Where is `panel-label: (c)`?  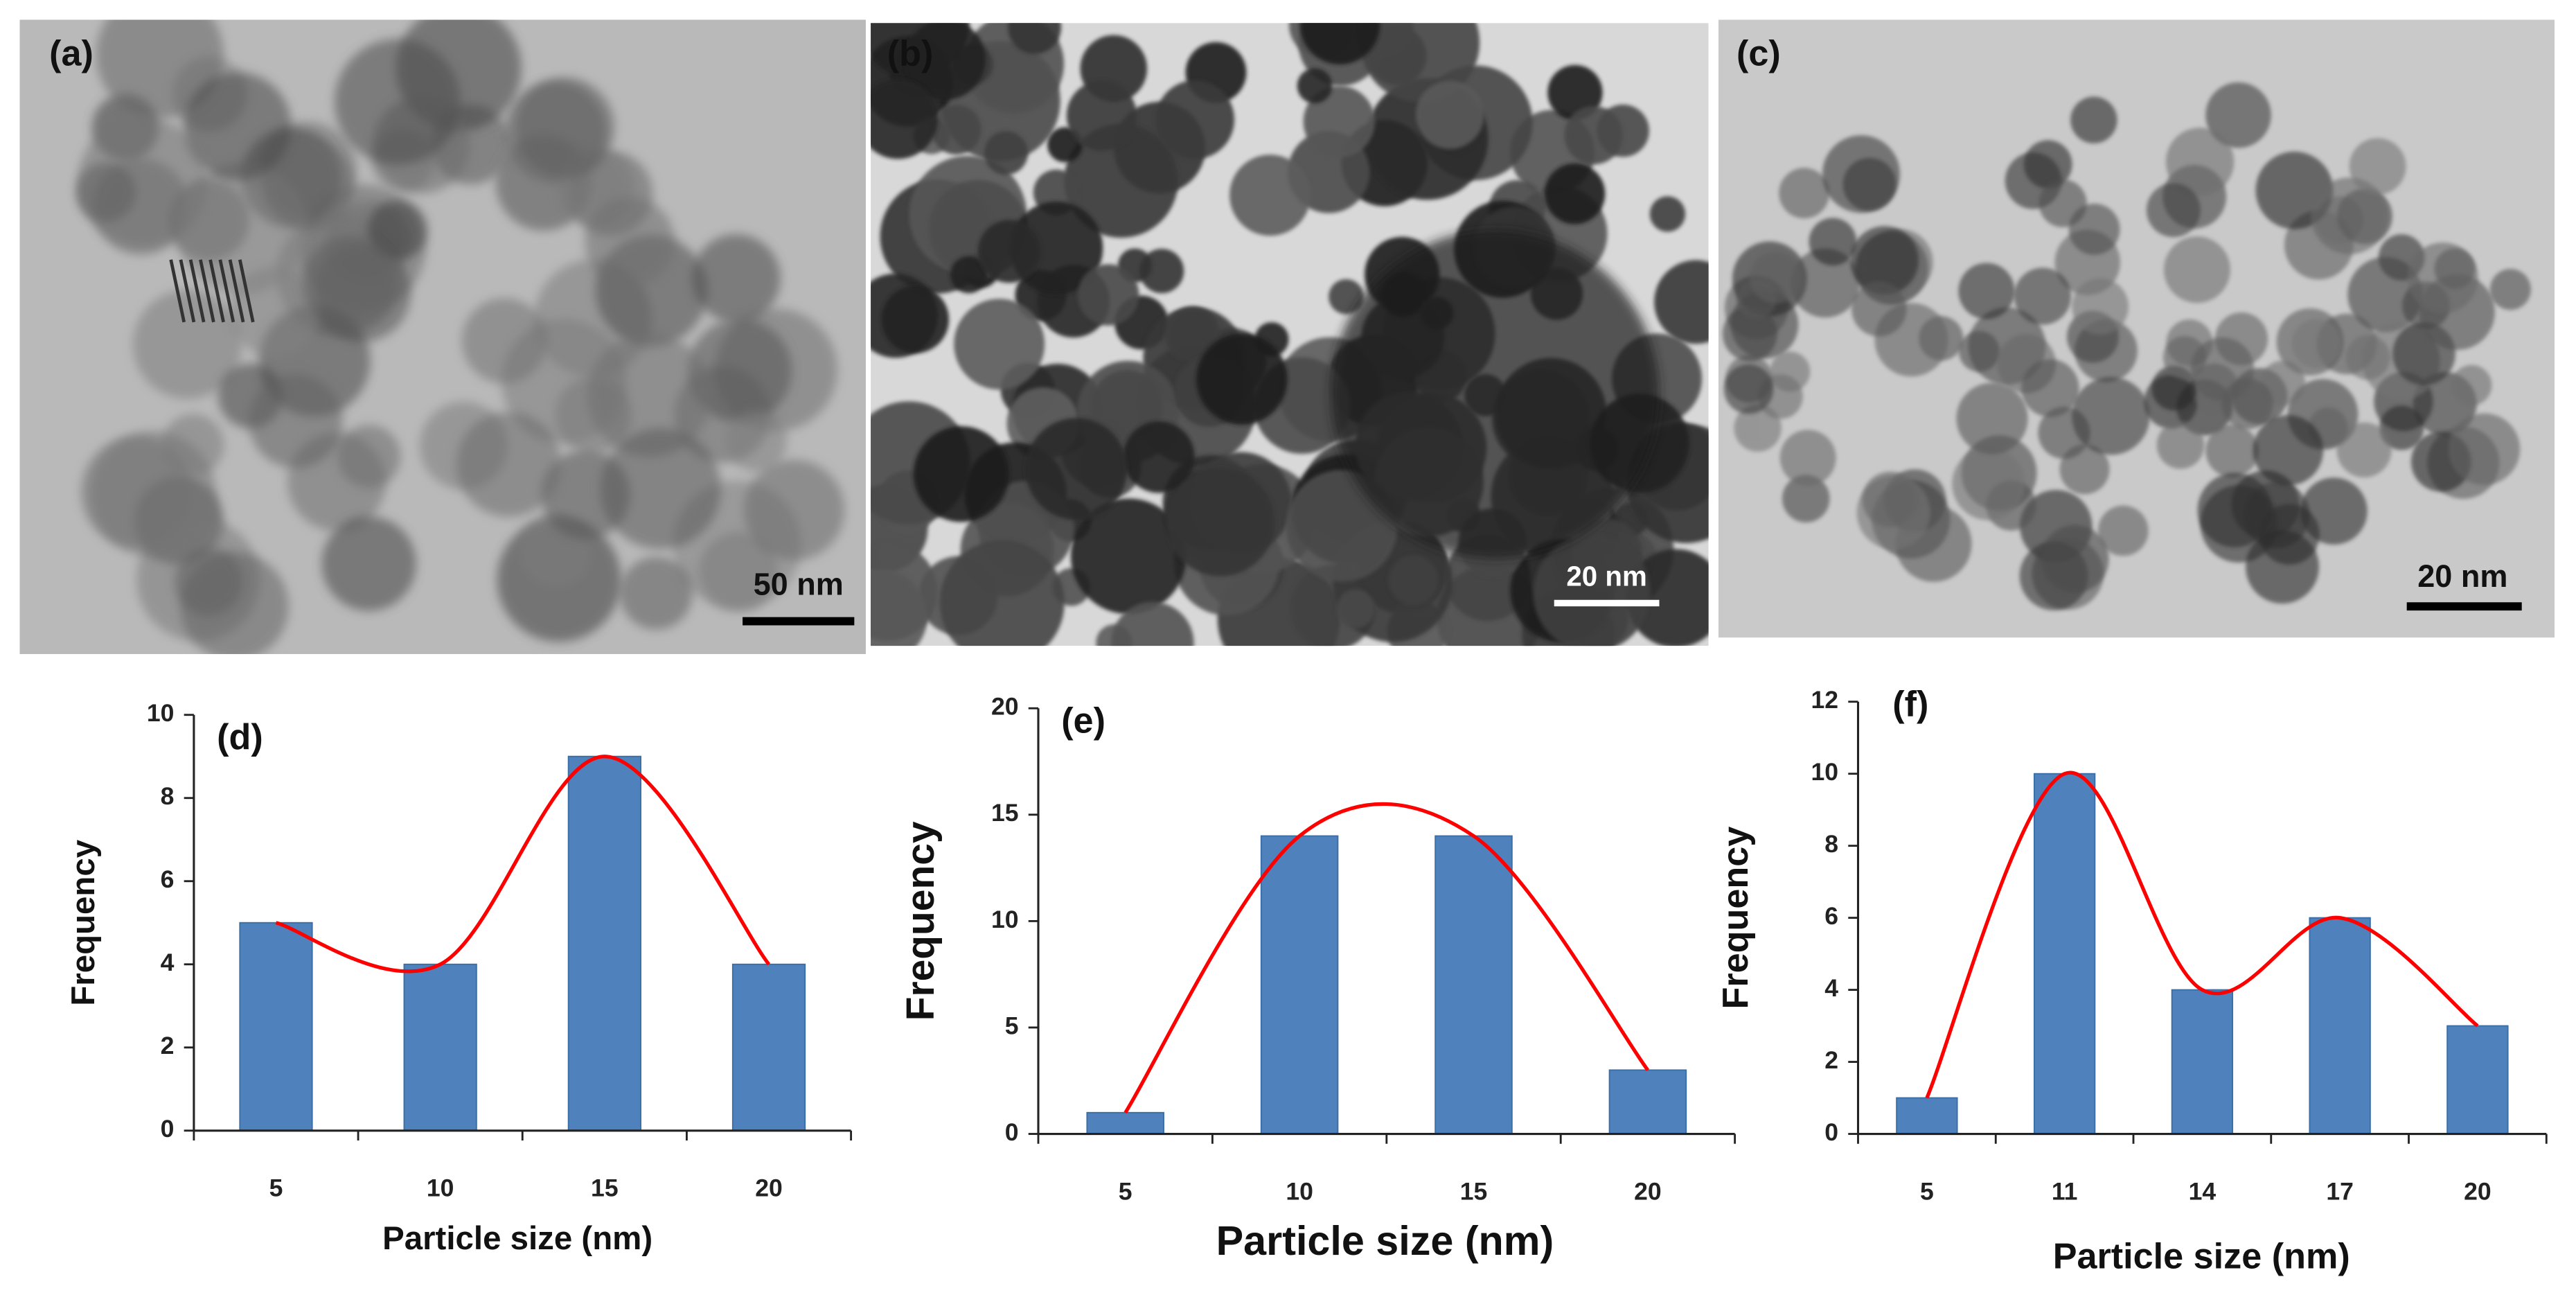
panel-label: (c) is located at coordinates (1758, 53).